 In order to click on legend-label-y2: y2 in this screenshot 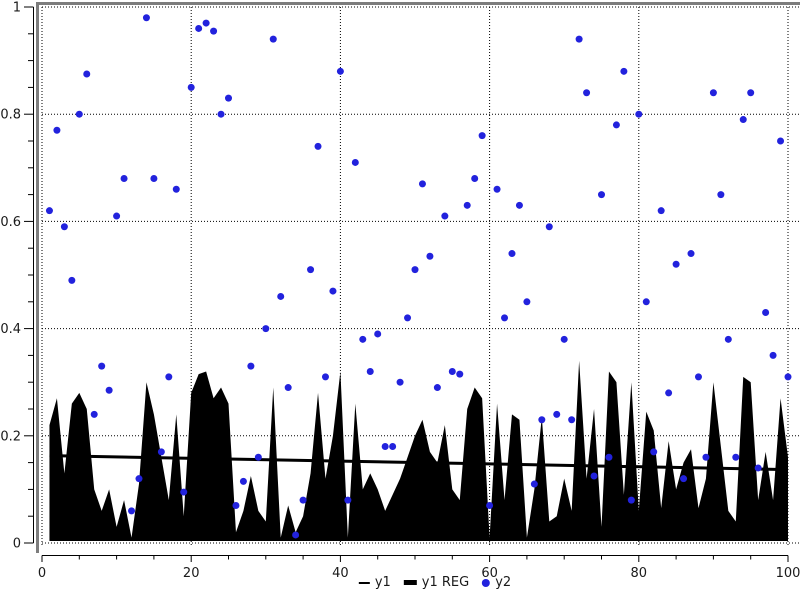, I will do `click(503, 582)`.